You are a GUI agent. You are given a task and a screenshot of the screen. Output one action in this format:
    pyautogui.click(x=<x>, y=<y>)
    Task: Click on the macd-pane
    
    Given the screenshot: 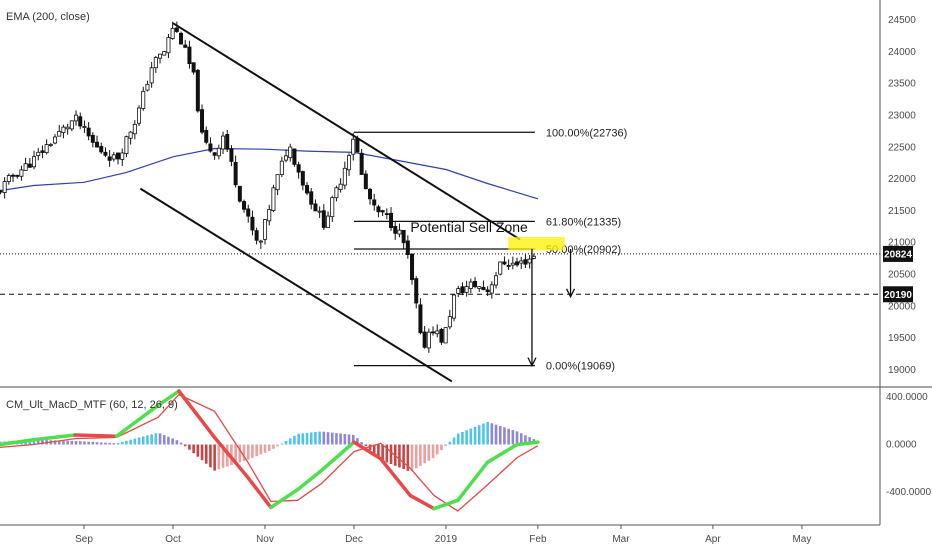 What is the action you would take?
    pyautogui.click(x=270, y=450)
    